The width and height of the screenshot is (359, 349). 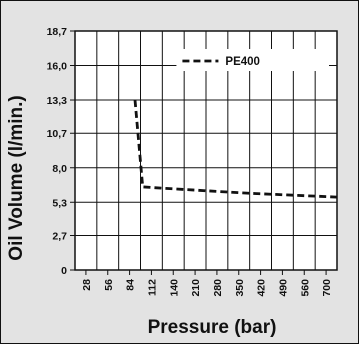 What do you see at coordinates (174, 288) in the screenshot?
I see `x-tick-label: 140` at bounding box center [174, 288].